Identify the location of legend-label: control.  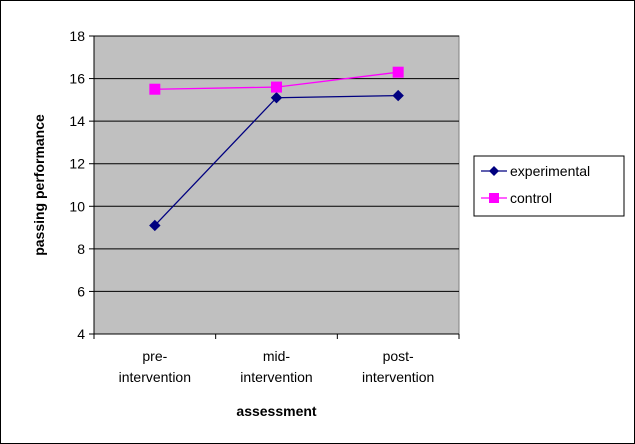
(531, 198).